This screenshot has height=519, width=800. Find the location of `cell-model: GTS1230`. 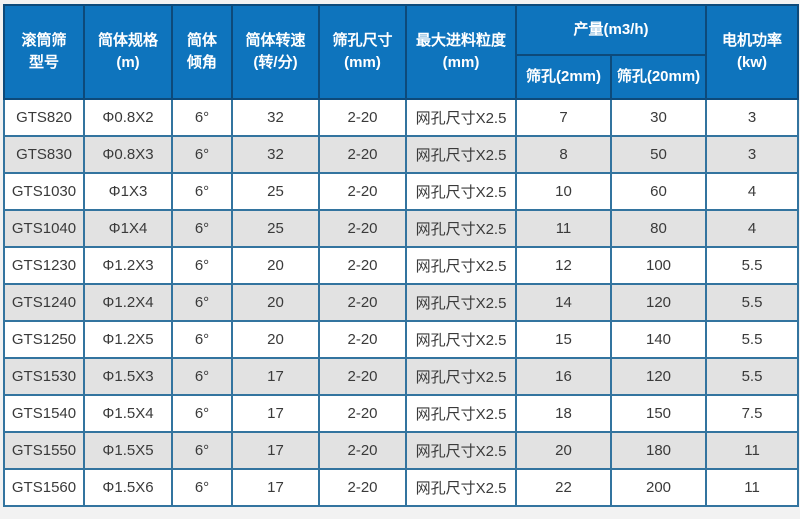

cell-model: GTS1230 is located at coordinates (44, 265).